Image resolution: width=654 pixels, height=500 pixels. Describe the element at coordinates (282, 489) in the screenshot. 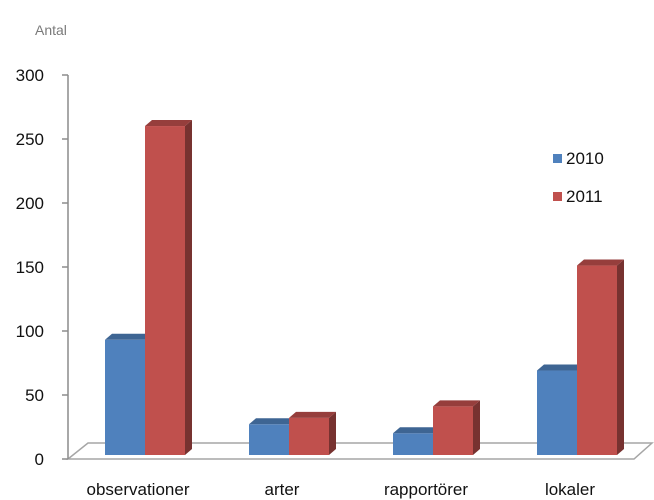

I see `x-category-label: arter` at that location.